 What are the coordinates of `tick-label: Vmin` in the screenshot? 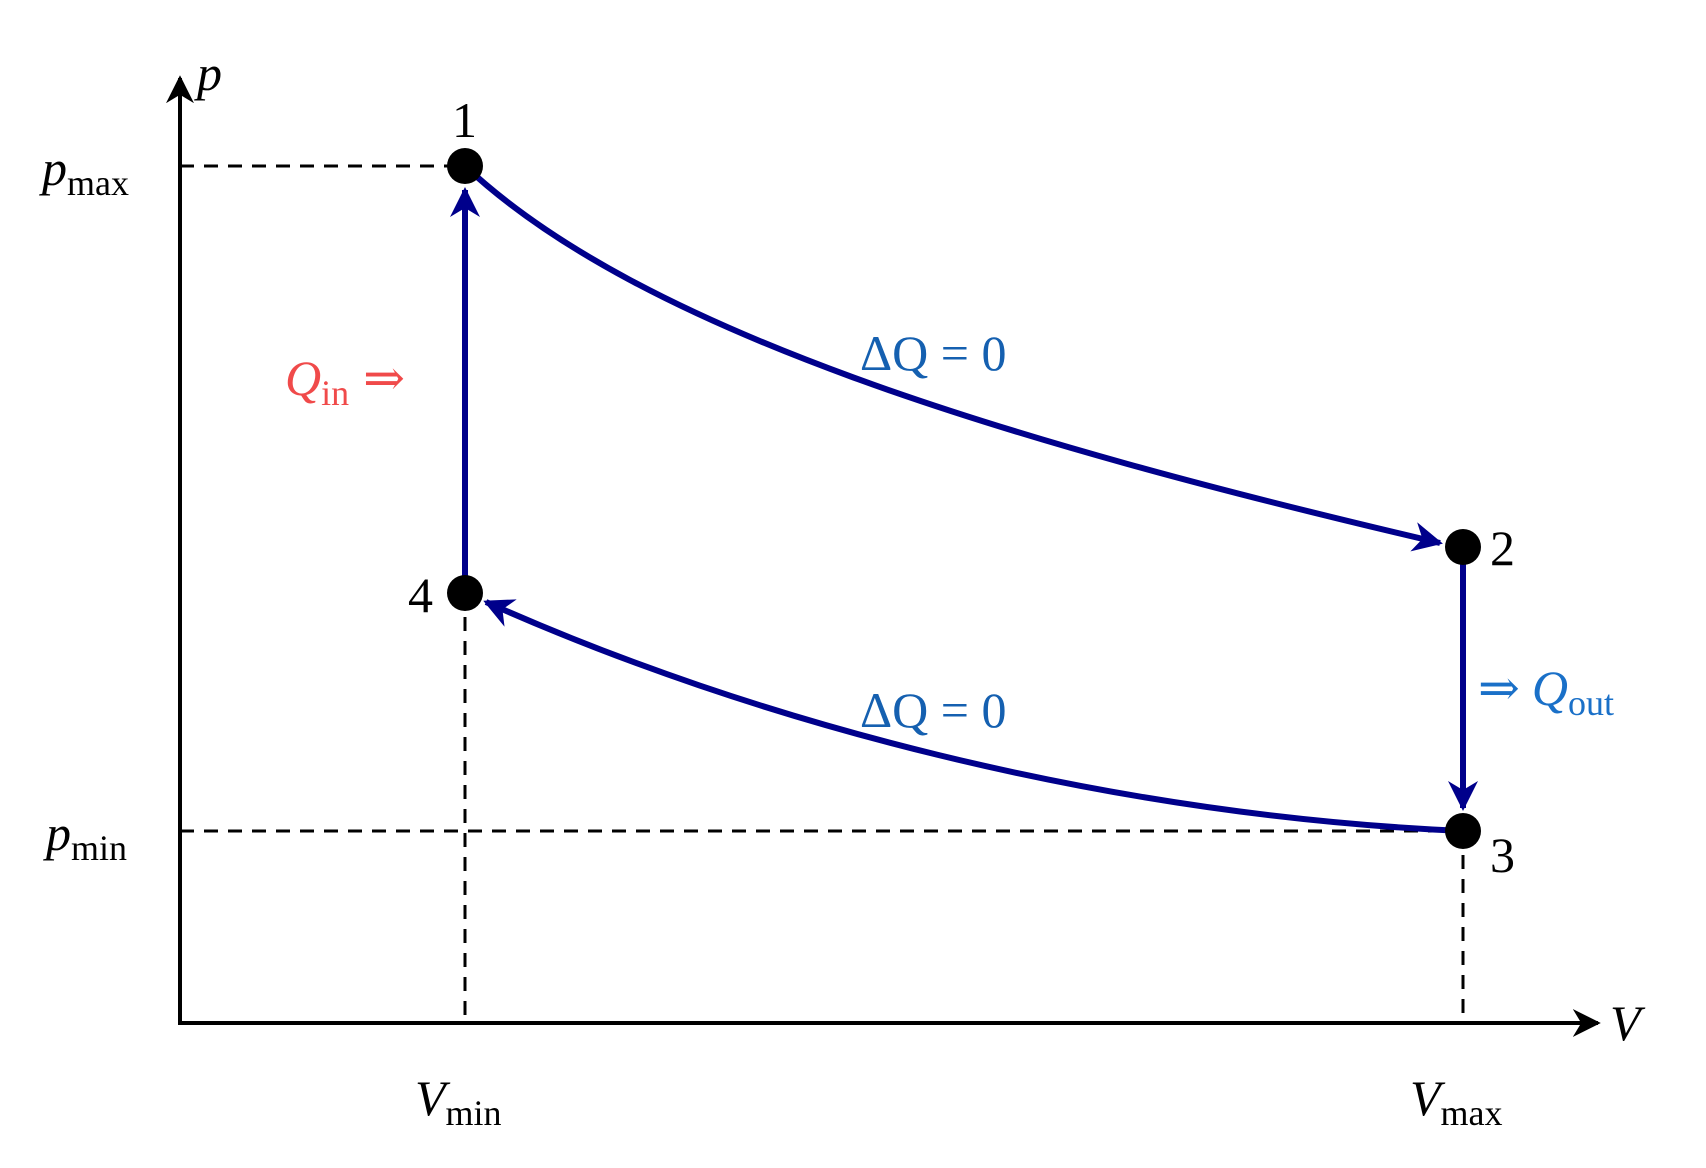 It's located at (458, 1101).